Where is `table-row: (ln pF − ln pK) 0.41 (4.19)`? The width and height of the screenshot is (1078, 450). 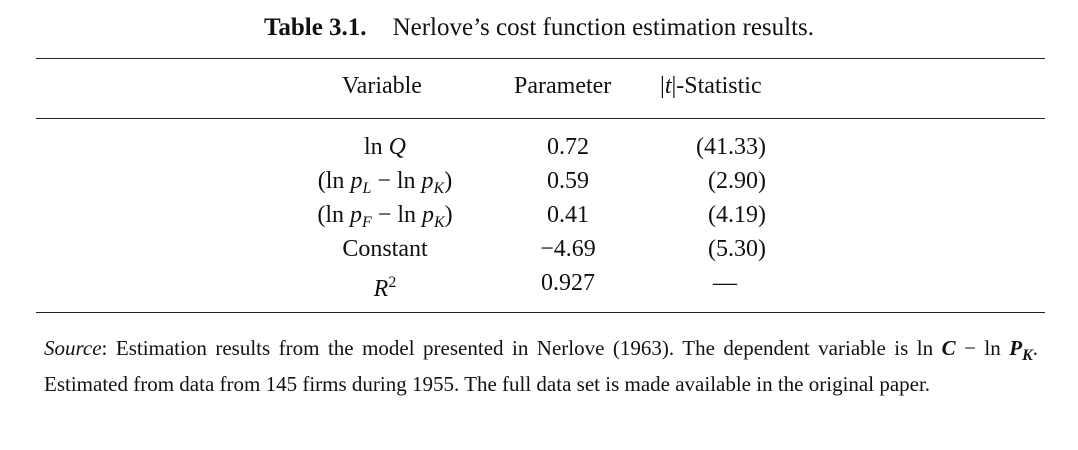
table-row: (ln pF − ln pK) 0.41 (4.19) is located at coordinates (539, 215).